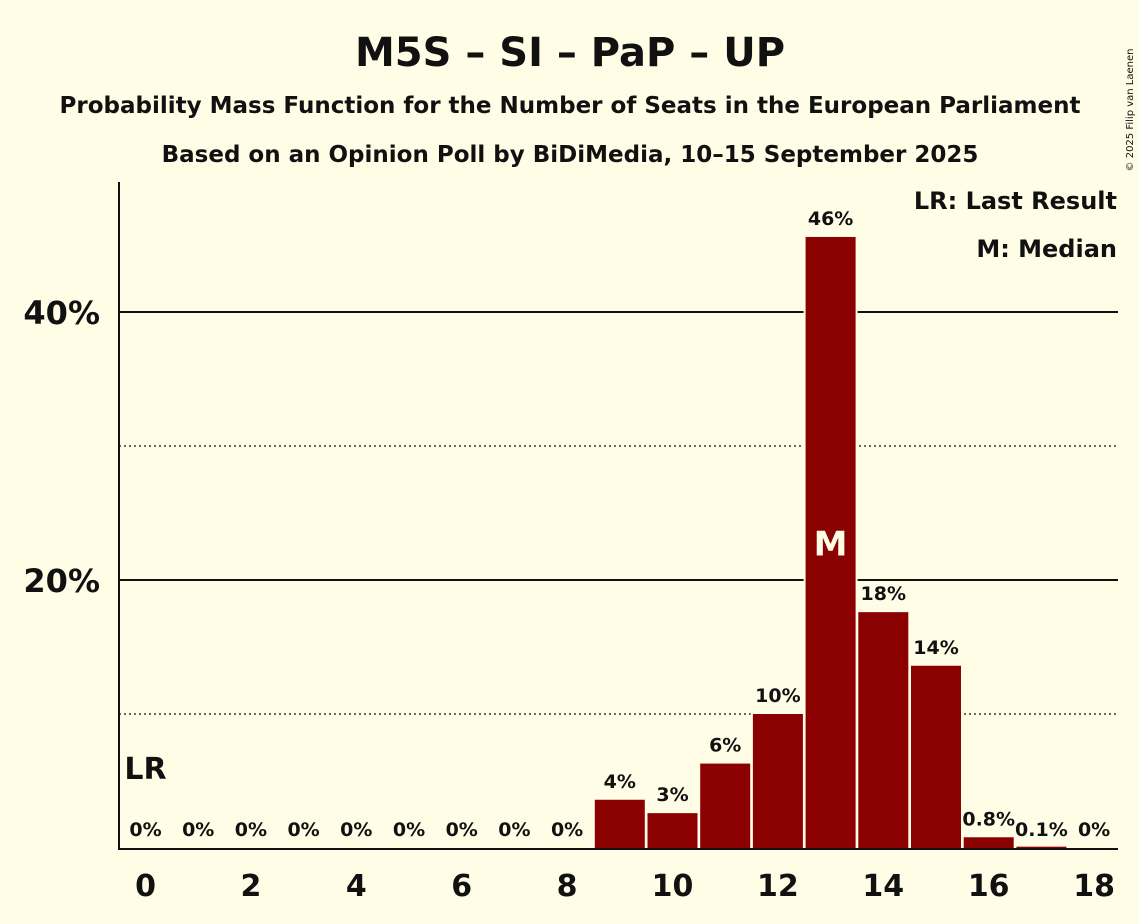  I want to click on y-axis-ticks: 20% 40%, so click(61, 447).